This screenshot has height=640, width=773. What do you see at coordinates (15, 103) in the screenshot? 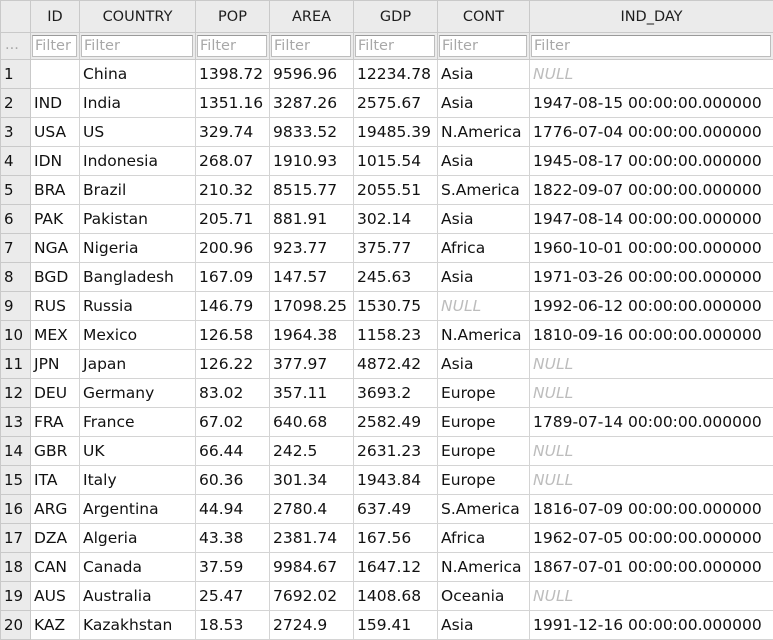
I see `row-number-cell: 2` at bounding box center [15, 103].